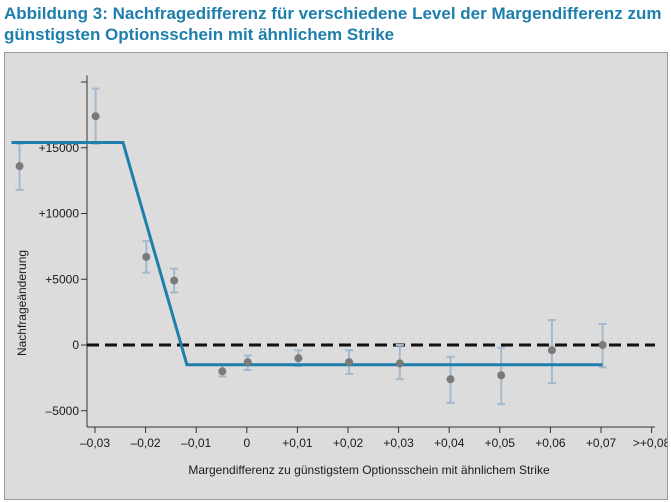  I want to click on x-tick-label: +0,04, so click(449, 443).